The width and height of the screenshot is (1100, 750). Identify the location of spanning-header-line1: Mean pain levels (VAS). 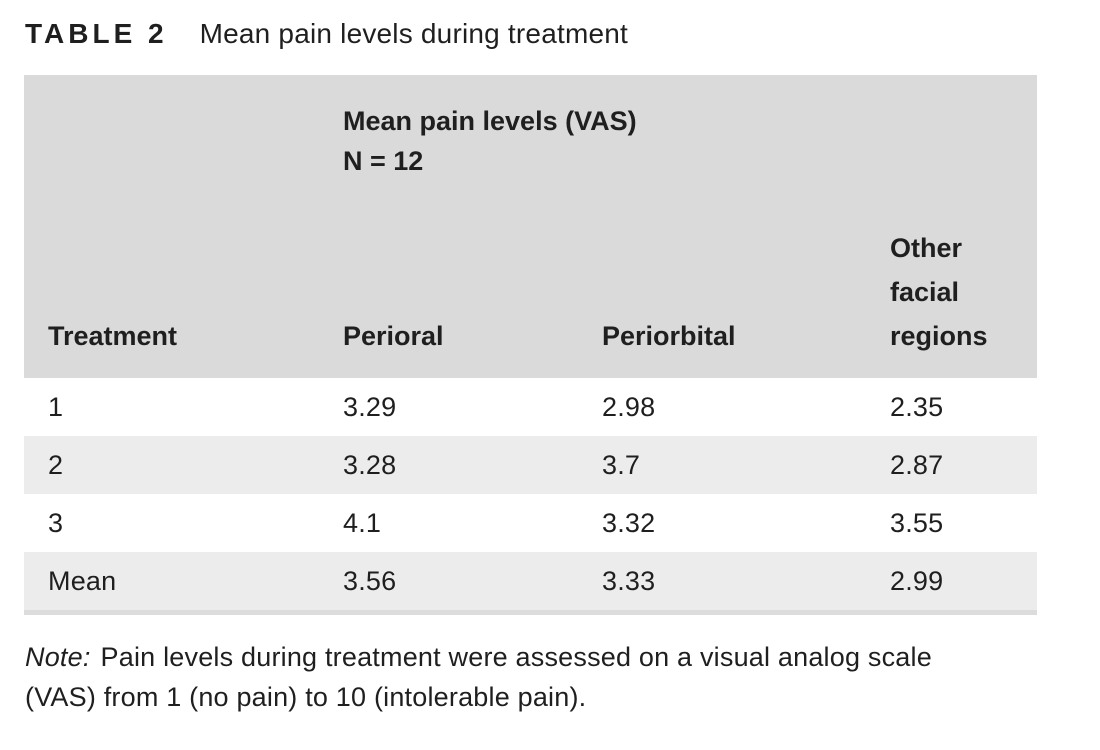
(490, 121).